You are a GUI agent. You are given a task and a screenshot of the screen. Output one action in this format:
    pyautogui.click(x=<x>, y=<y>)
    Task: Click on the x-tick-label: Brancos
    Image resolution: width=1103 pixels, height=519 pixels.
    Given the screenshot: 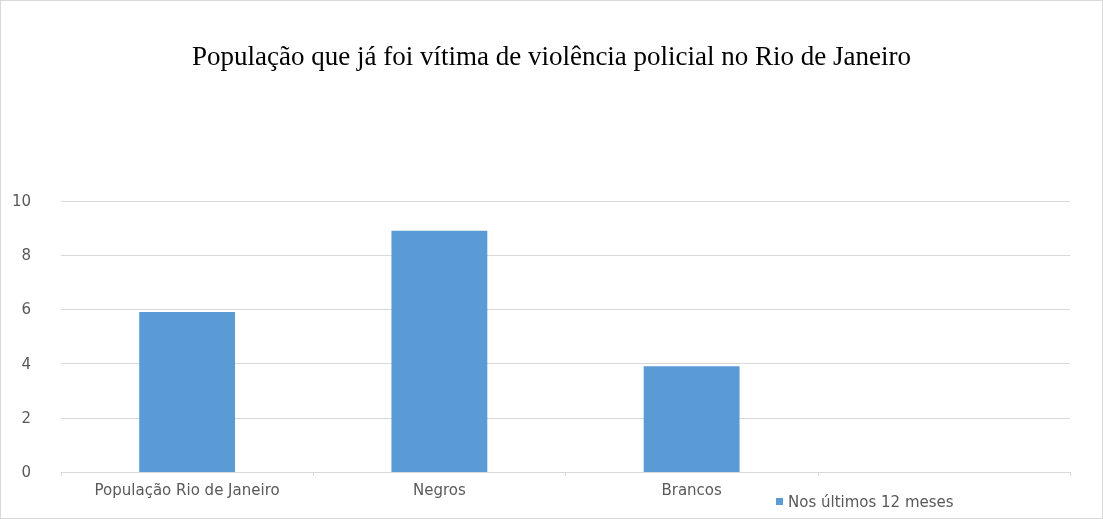 What is the action you would take?
    pyautogui.click(x=691, y=489)
    